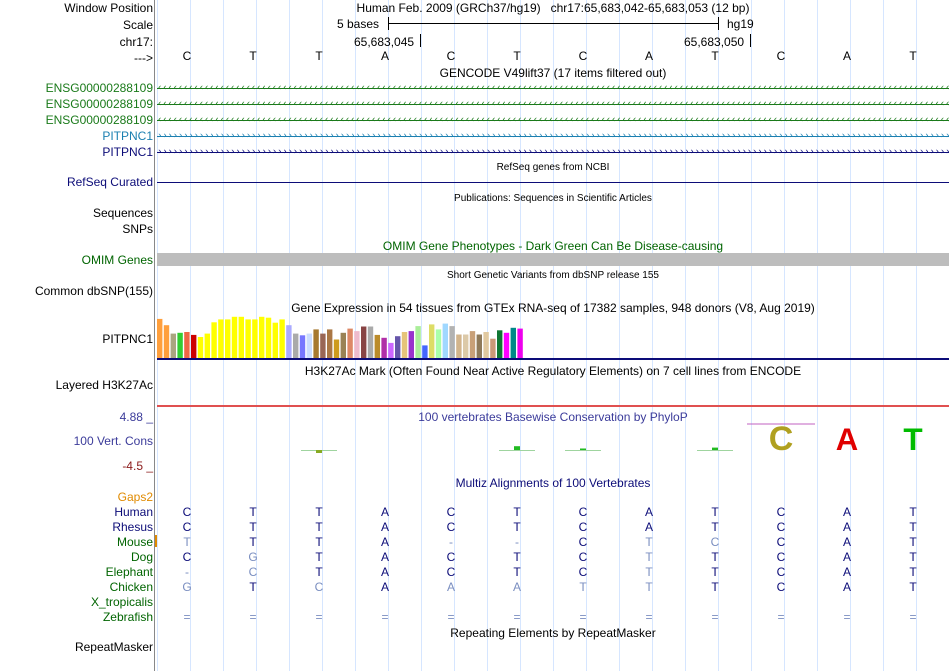 This screenshot has height=671, width=950. I want to click on repeatmasker-label: RepeatMasker, so click(113, 647).